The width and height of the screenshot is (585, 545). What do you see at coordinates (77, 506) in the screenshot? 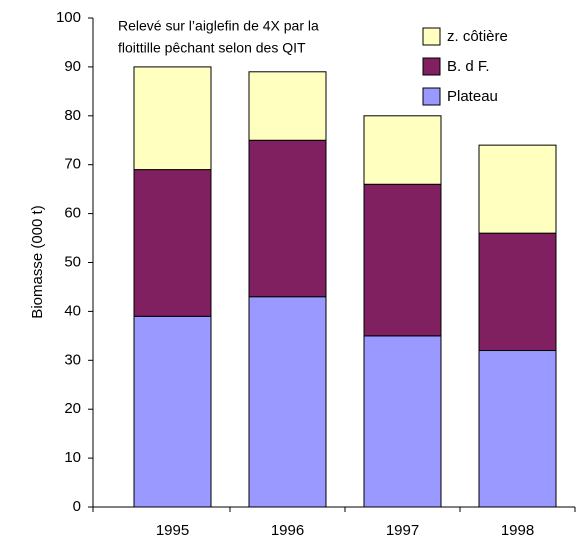
I see `y-tick-label: 0` at bounding box center [77, 506].